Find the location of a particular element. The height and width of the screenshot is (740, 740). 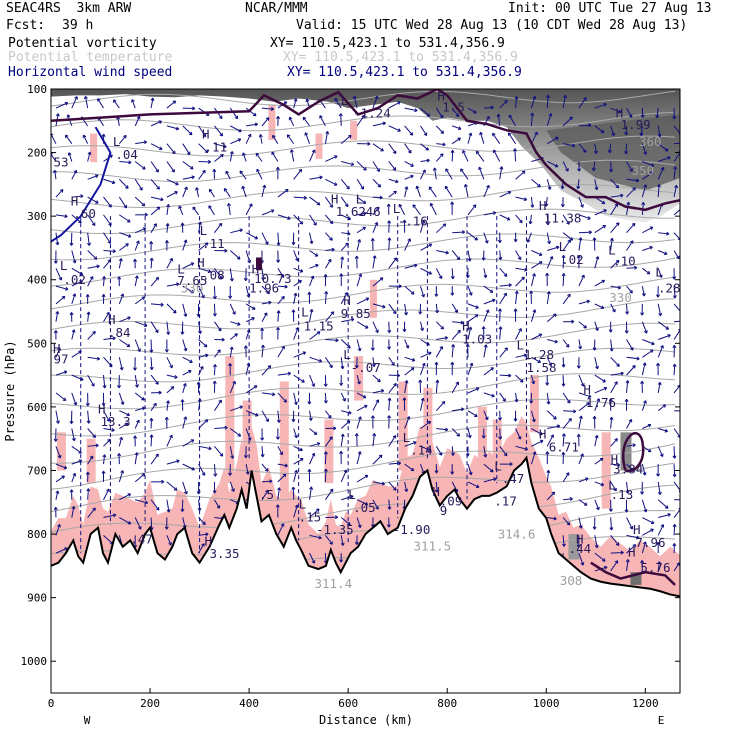

pv-streak is located at coordinates (284, 458).